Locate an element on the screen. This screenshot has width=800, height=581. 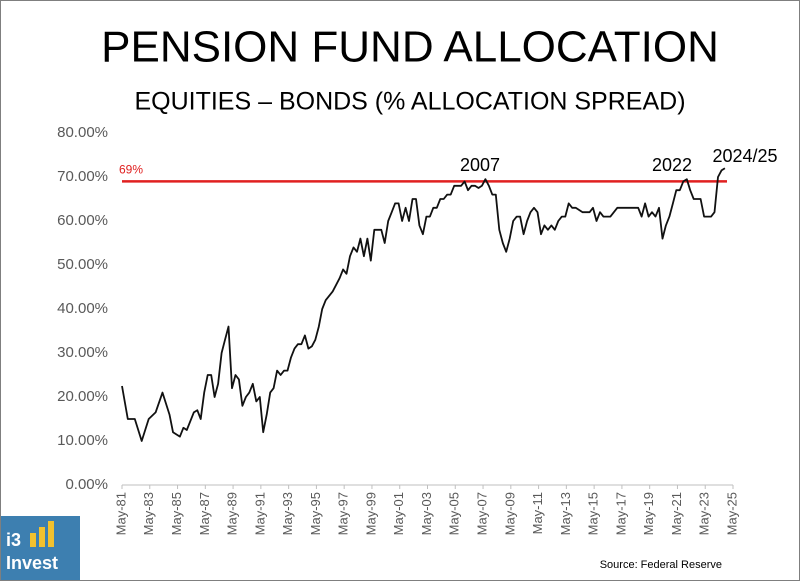
x-tick-label: May-05 is located at coordinates (454, 513).